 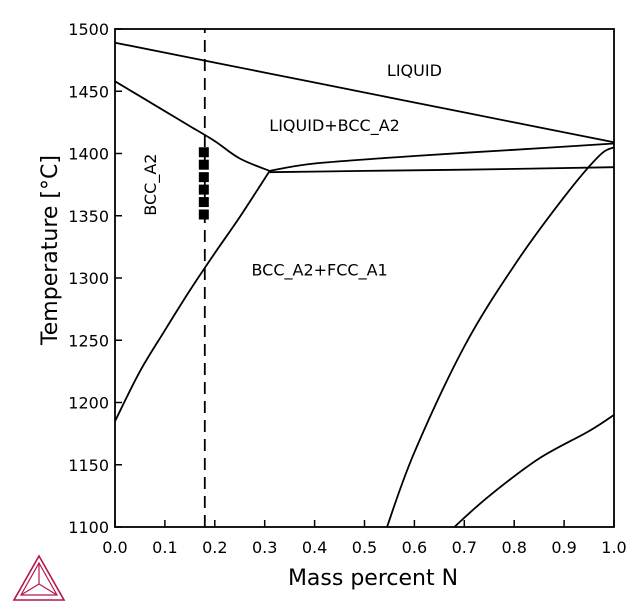 I want to click on data-markers, so click(x=203, y=183).